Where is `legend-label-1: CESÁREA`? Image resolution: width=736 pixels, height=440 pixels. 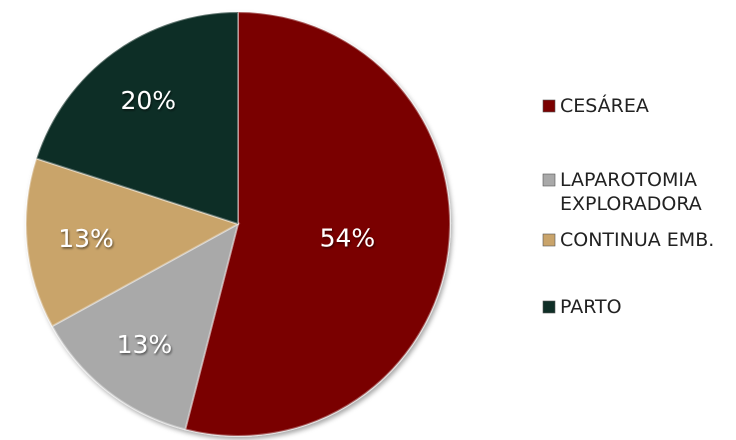
legend-label-1: CESÁREA is located at coordinates (604, 105).